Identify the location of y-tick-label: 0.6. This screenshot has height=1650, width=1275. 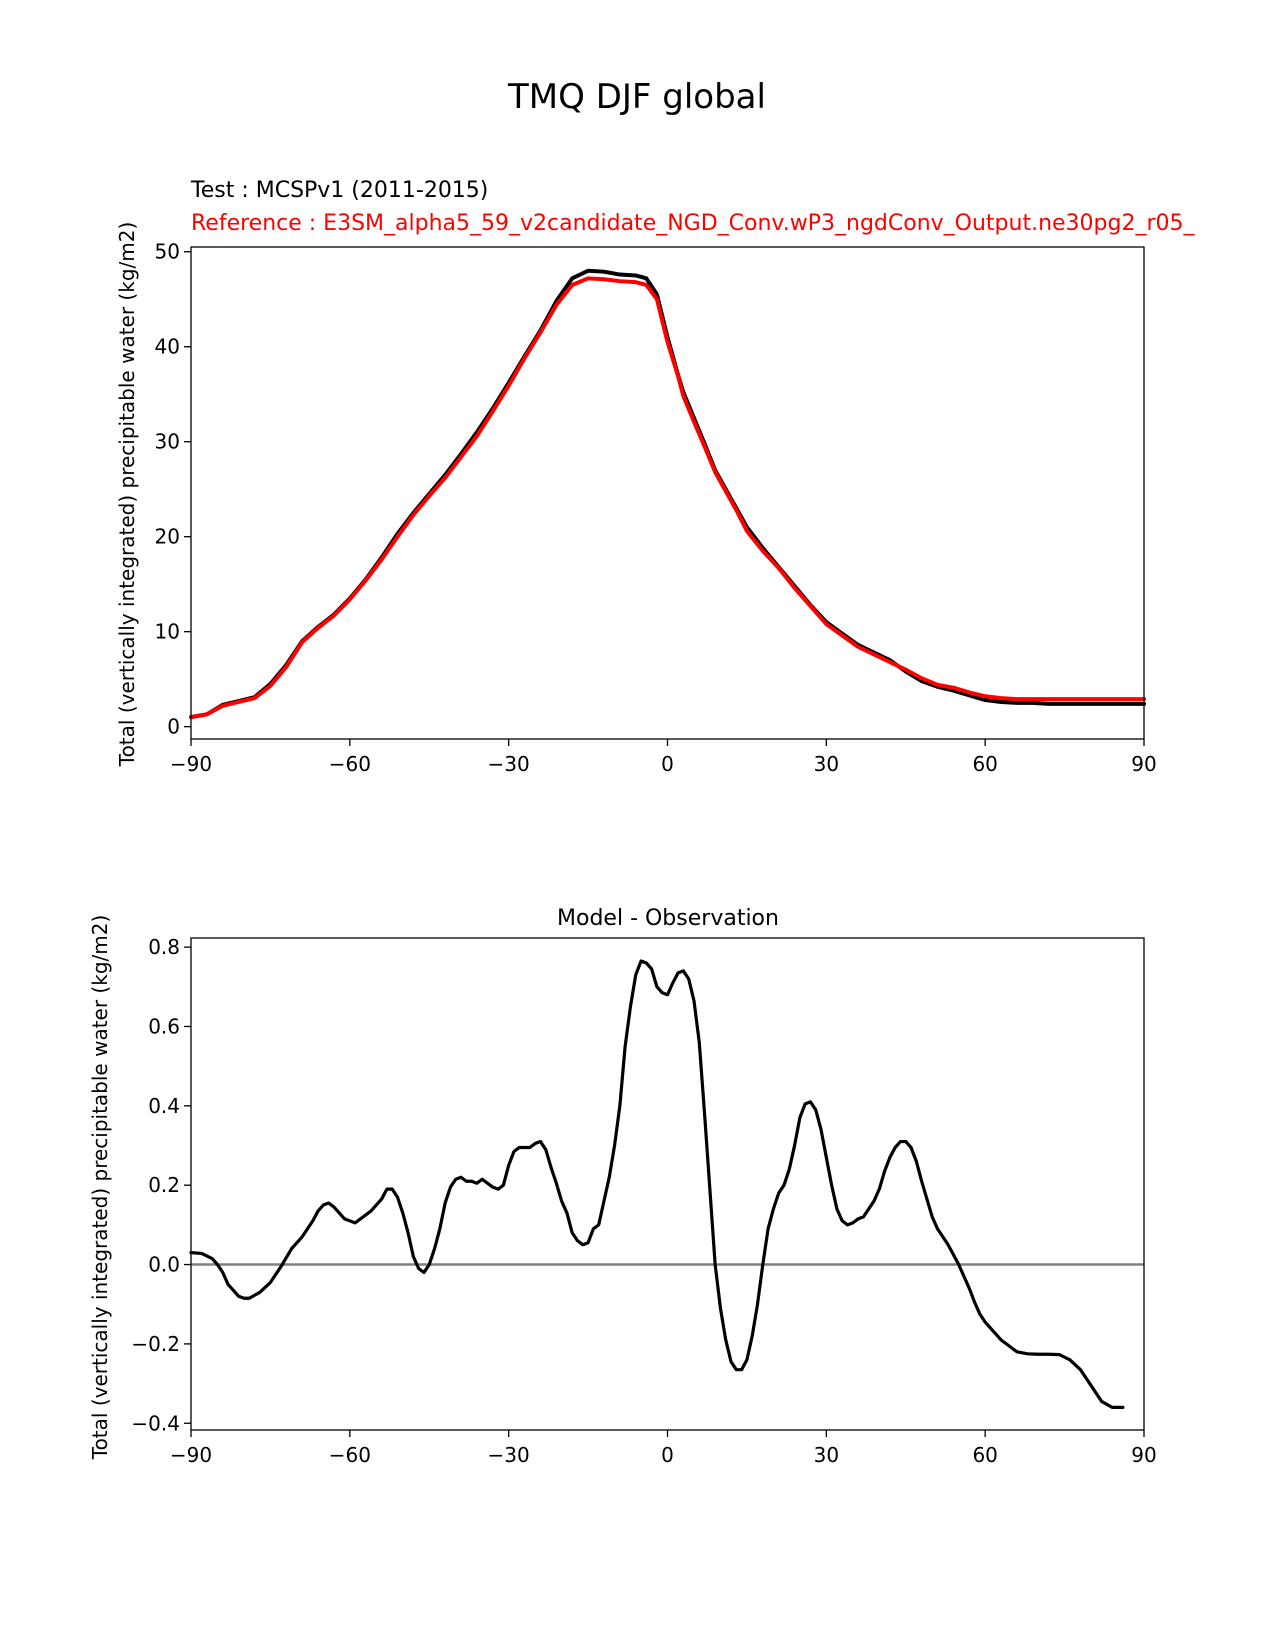
(164, 1026).